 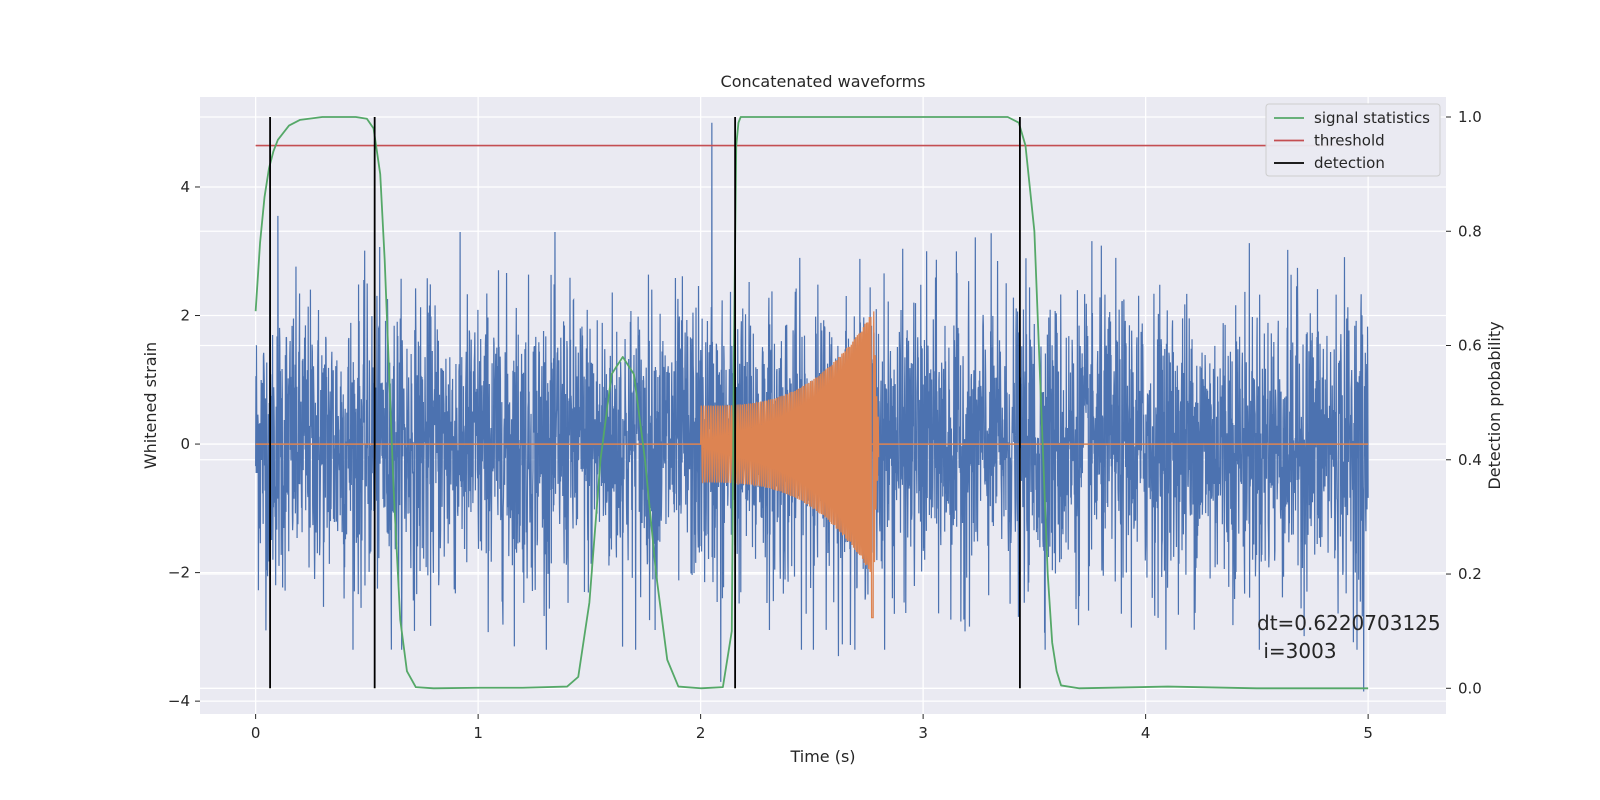 What do you see at coordinates (1146, 733) in the screenshot?
I see `x-tick-label: 4` at bounding box center [1146, 733].